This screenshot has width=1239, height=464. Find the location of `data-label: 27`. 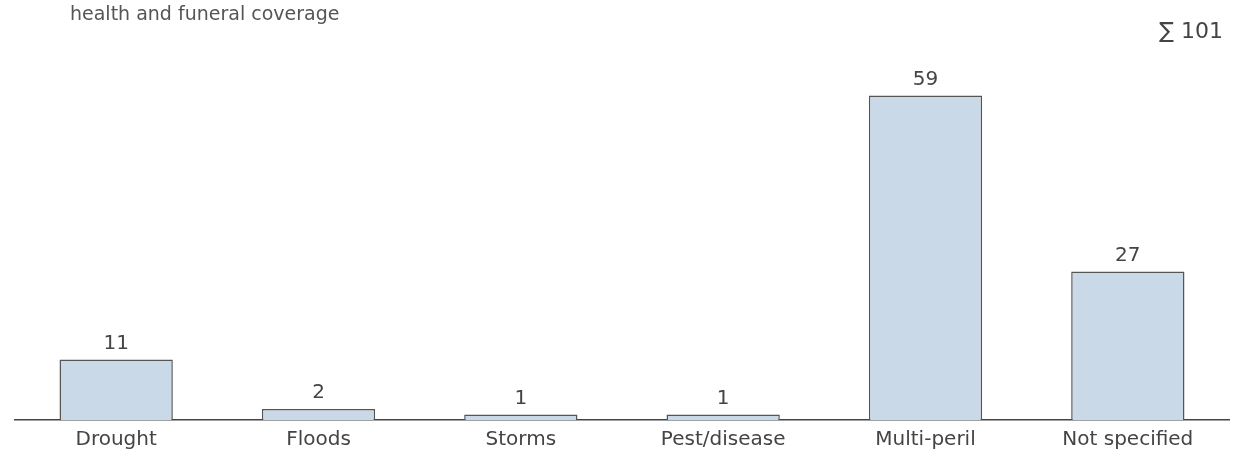

data-label: 27 is located at coordinates (1128, 253).